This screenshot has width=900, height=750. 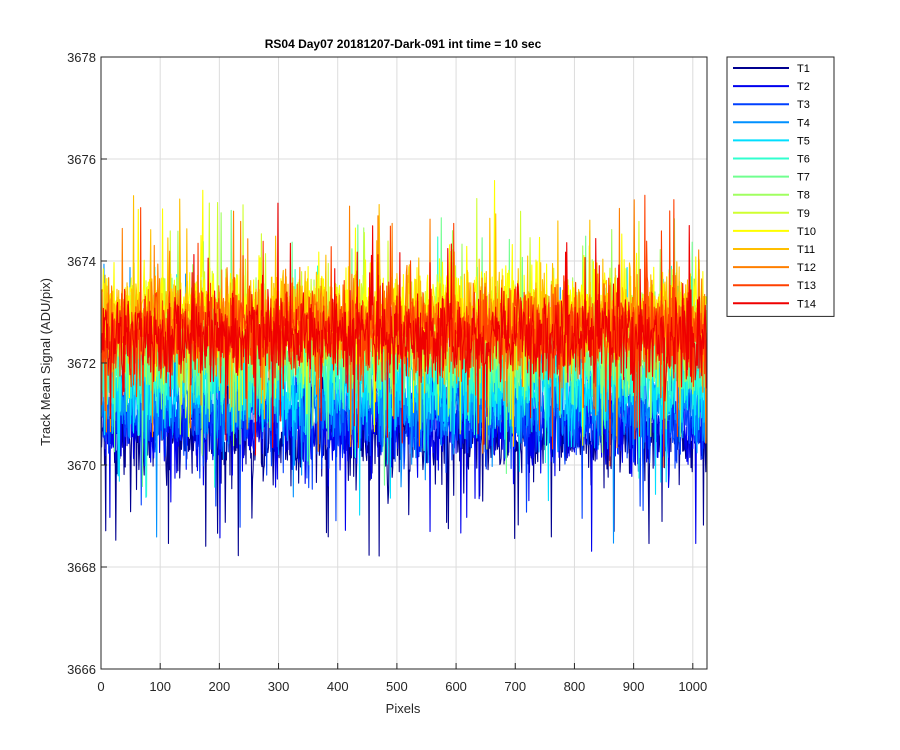 I want to click on legend-box, so click(x=780, y=186).